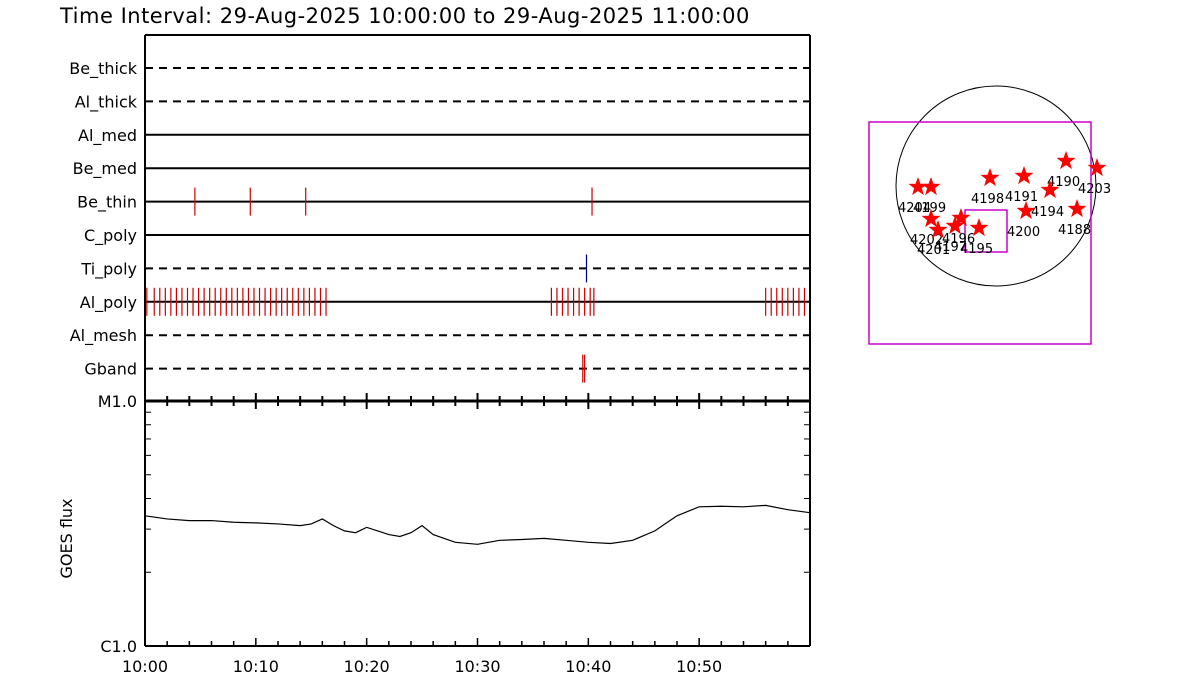 The width and height of the screenshot is (1200, 700). What do you see at coordinates (107, 203) in the screenshot?
I see `filter-label: Be_thin` at bounding box center [107, 203].